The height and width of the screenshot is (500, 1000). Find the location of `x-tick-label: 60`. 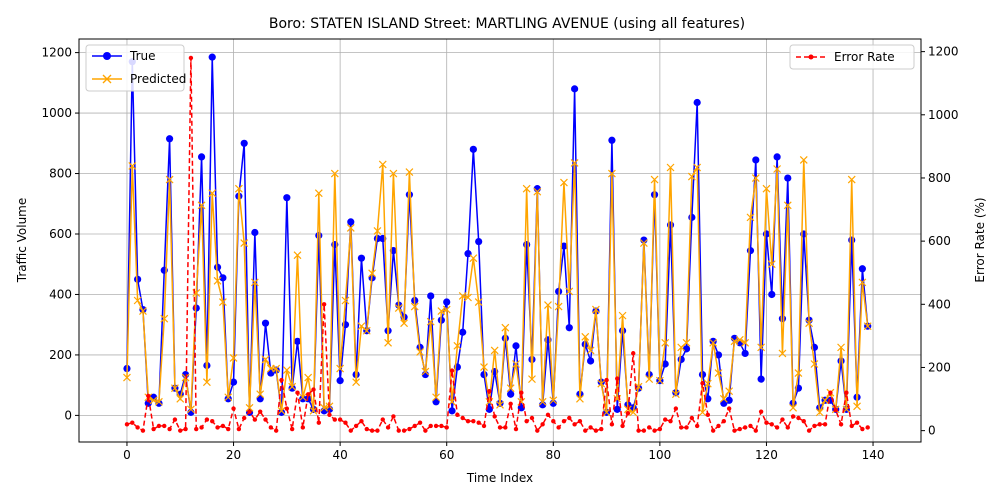

x-tick-label: 60 is located at coordinates (446, 455).